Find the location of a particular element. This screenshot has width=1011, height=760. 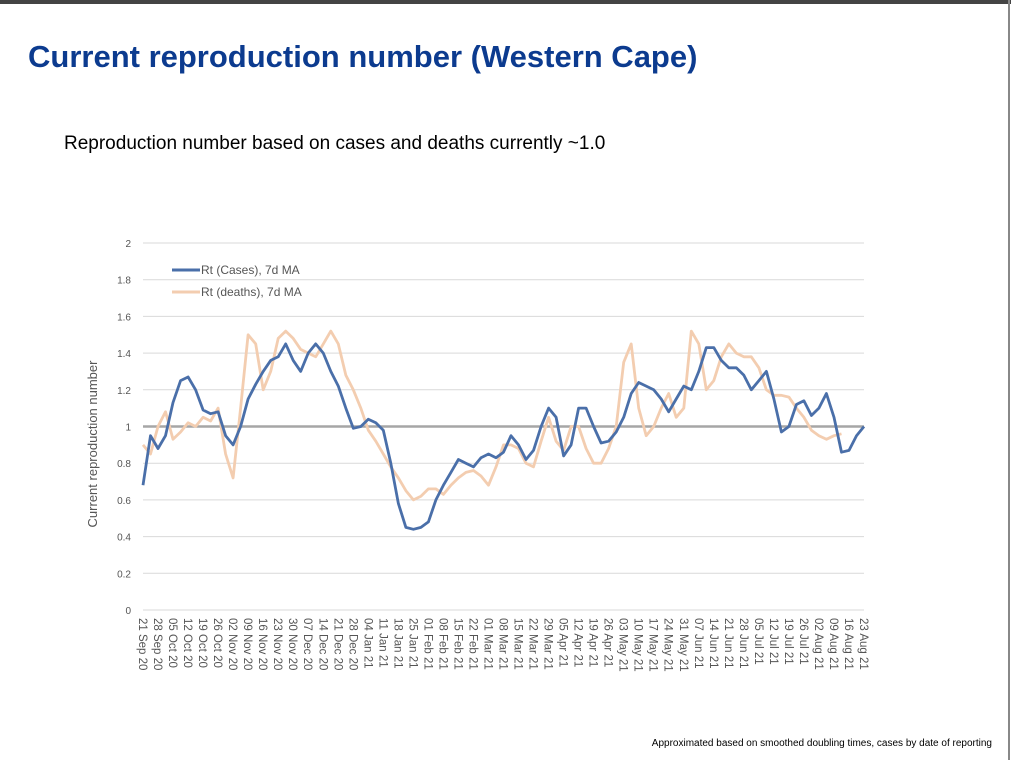

x-tick-label: 21 Sep 20 is located at coordinates (142, 644).